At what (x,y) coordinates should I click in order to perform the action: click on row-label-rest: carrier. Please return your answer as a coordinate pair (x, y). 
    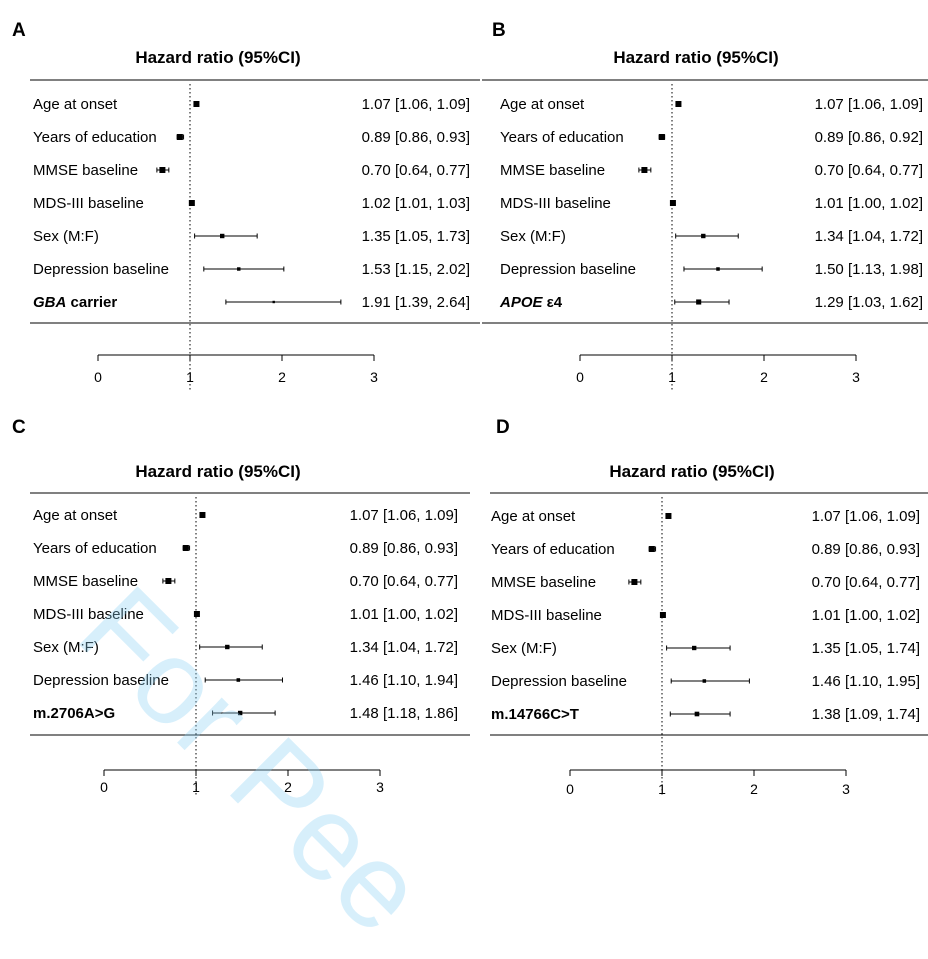
    Looking at the image, I should click on (91, 302).